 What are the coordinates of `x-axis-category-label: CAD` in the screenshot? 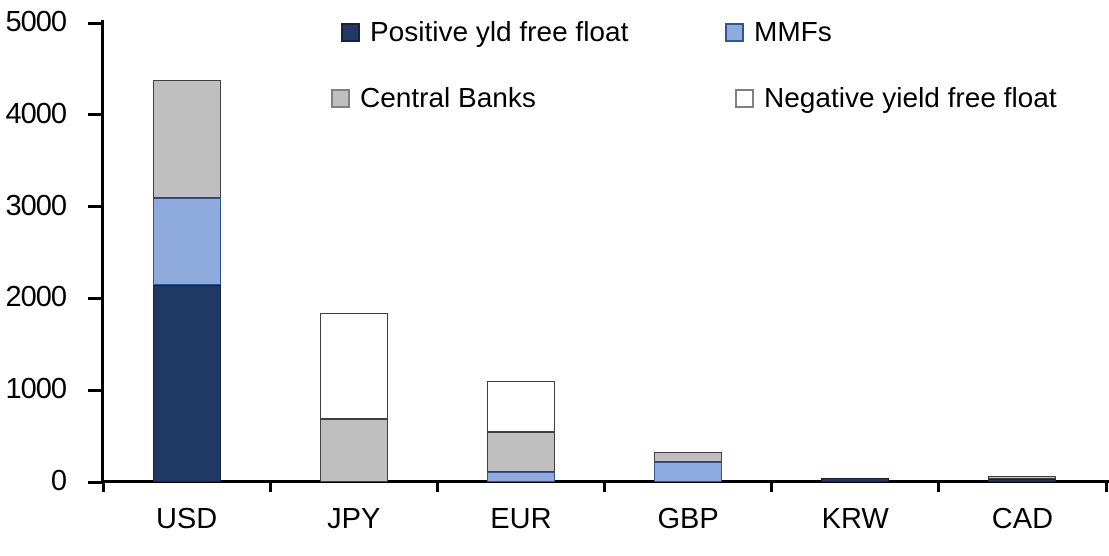 It's located at (1022, 519).